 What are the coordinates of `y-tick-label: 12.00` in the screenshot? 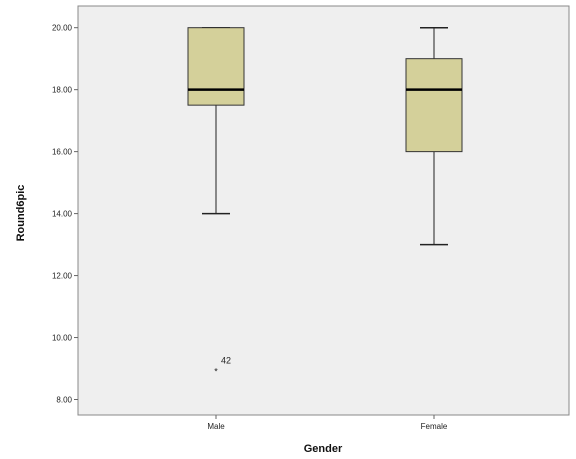 It's located at (62, 276).